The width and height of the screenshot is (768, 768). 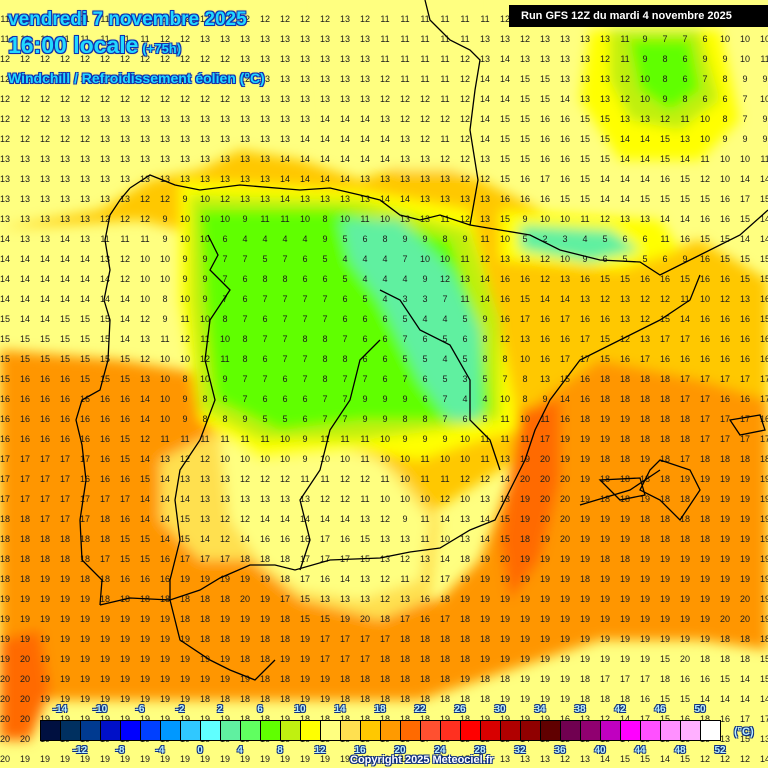 What do you see at coordinates (710, 730) in the screenshot?
I see `color-swatch` at bounding box center [710, 730].